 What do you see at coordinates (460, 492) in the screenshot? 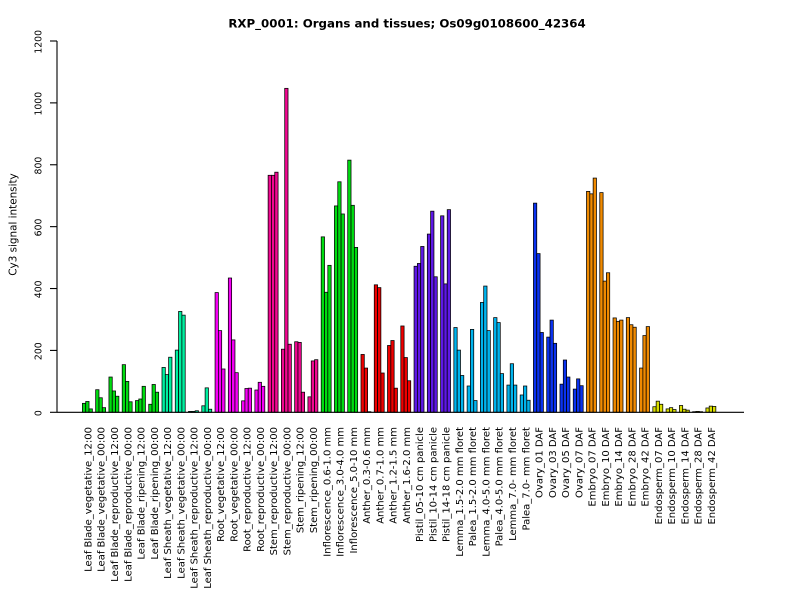
I see `x-tick-label: Lemma_1.5-2.0 mm floret` at bounding box center [460, 492].